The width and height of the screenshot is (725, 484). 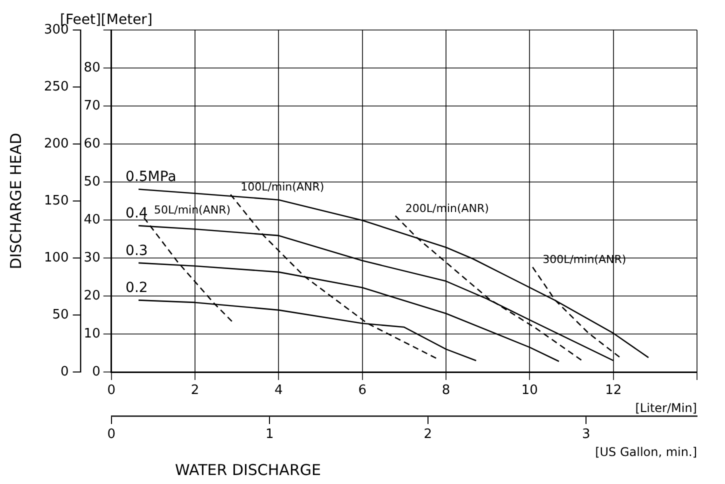 I want to click on y-tick-label: 20, so click(x=92, y=296).